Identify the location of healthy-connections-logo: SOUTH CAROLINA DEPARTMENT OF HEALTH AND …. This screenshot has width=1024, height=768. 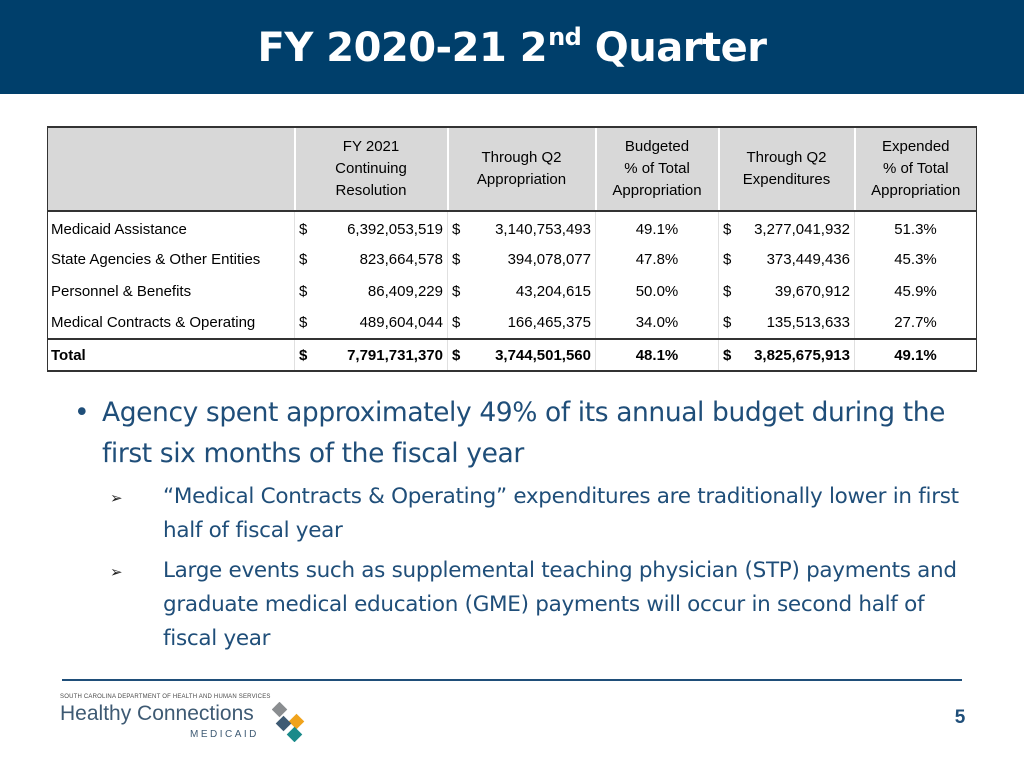
(190, 719).